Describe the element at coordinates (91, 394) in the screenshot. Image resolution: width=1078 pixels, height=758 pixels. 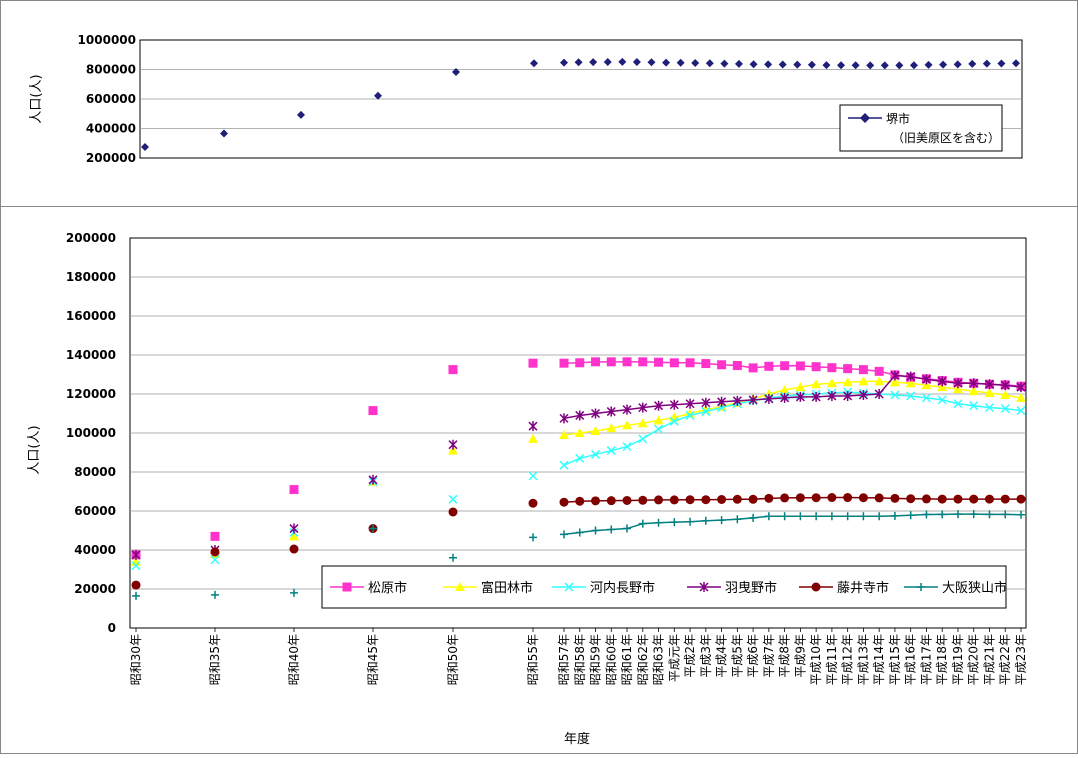
I see `bottom-y-tick-label: 120000` at that location.